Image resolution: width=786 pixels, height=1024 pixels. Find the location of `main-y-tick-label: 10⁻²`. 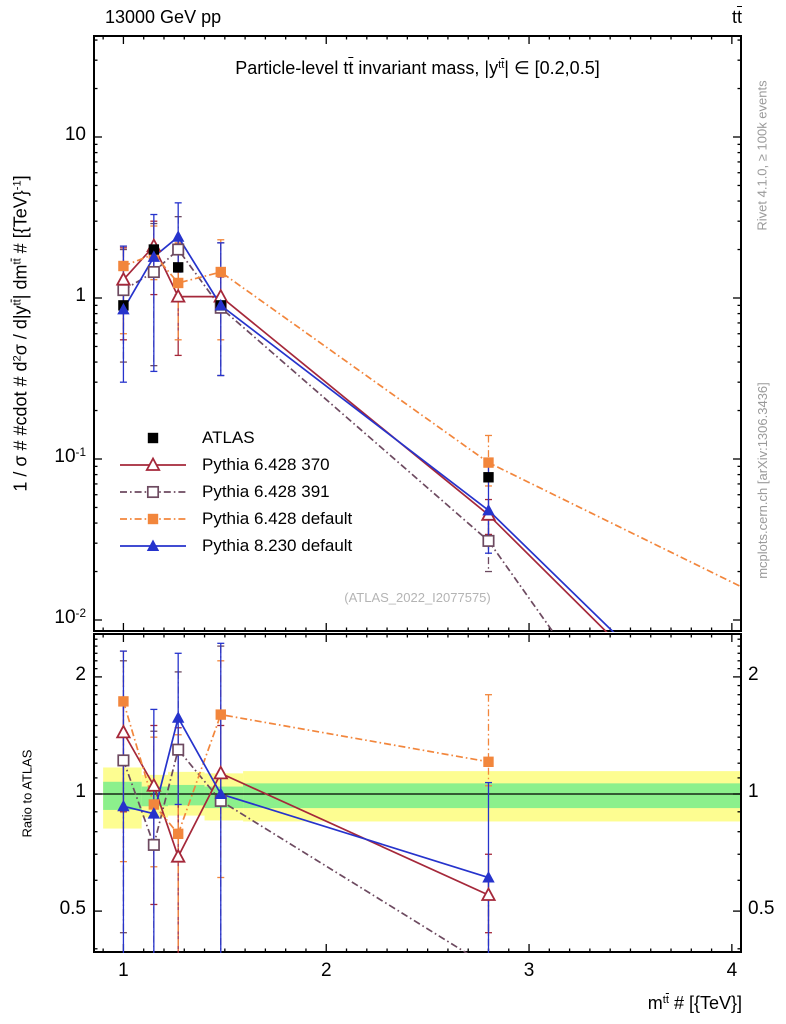

main-y-tick-label: 10⁻² is located at coordinates (70, 617).